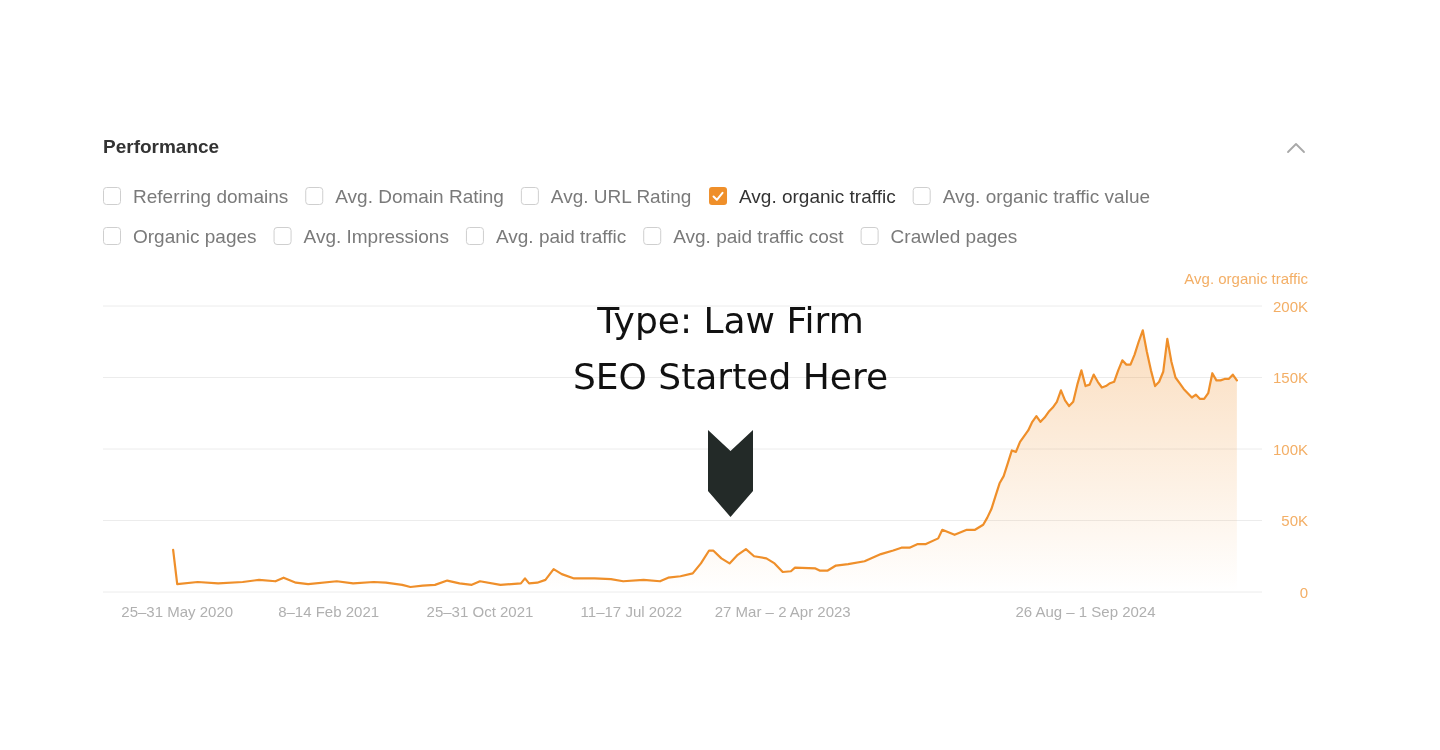  I want to click on text: Avg. Domain Rating, so click(419, 196).